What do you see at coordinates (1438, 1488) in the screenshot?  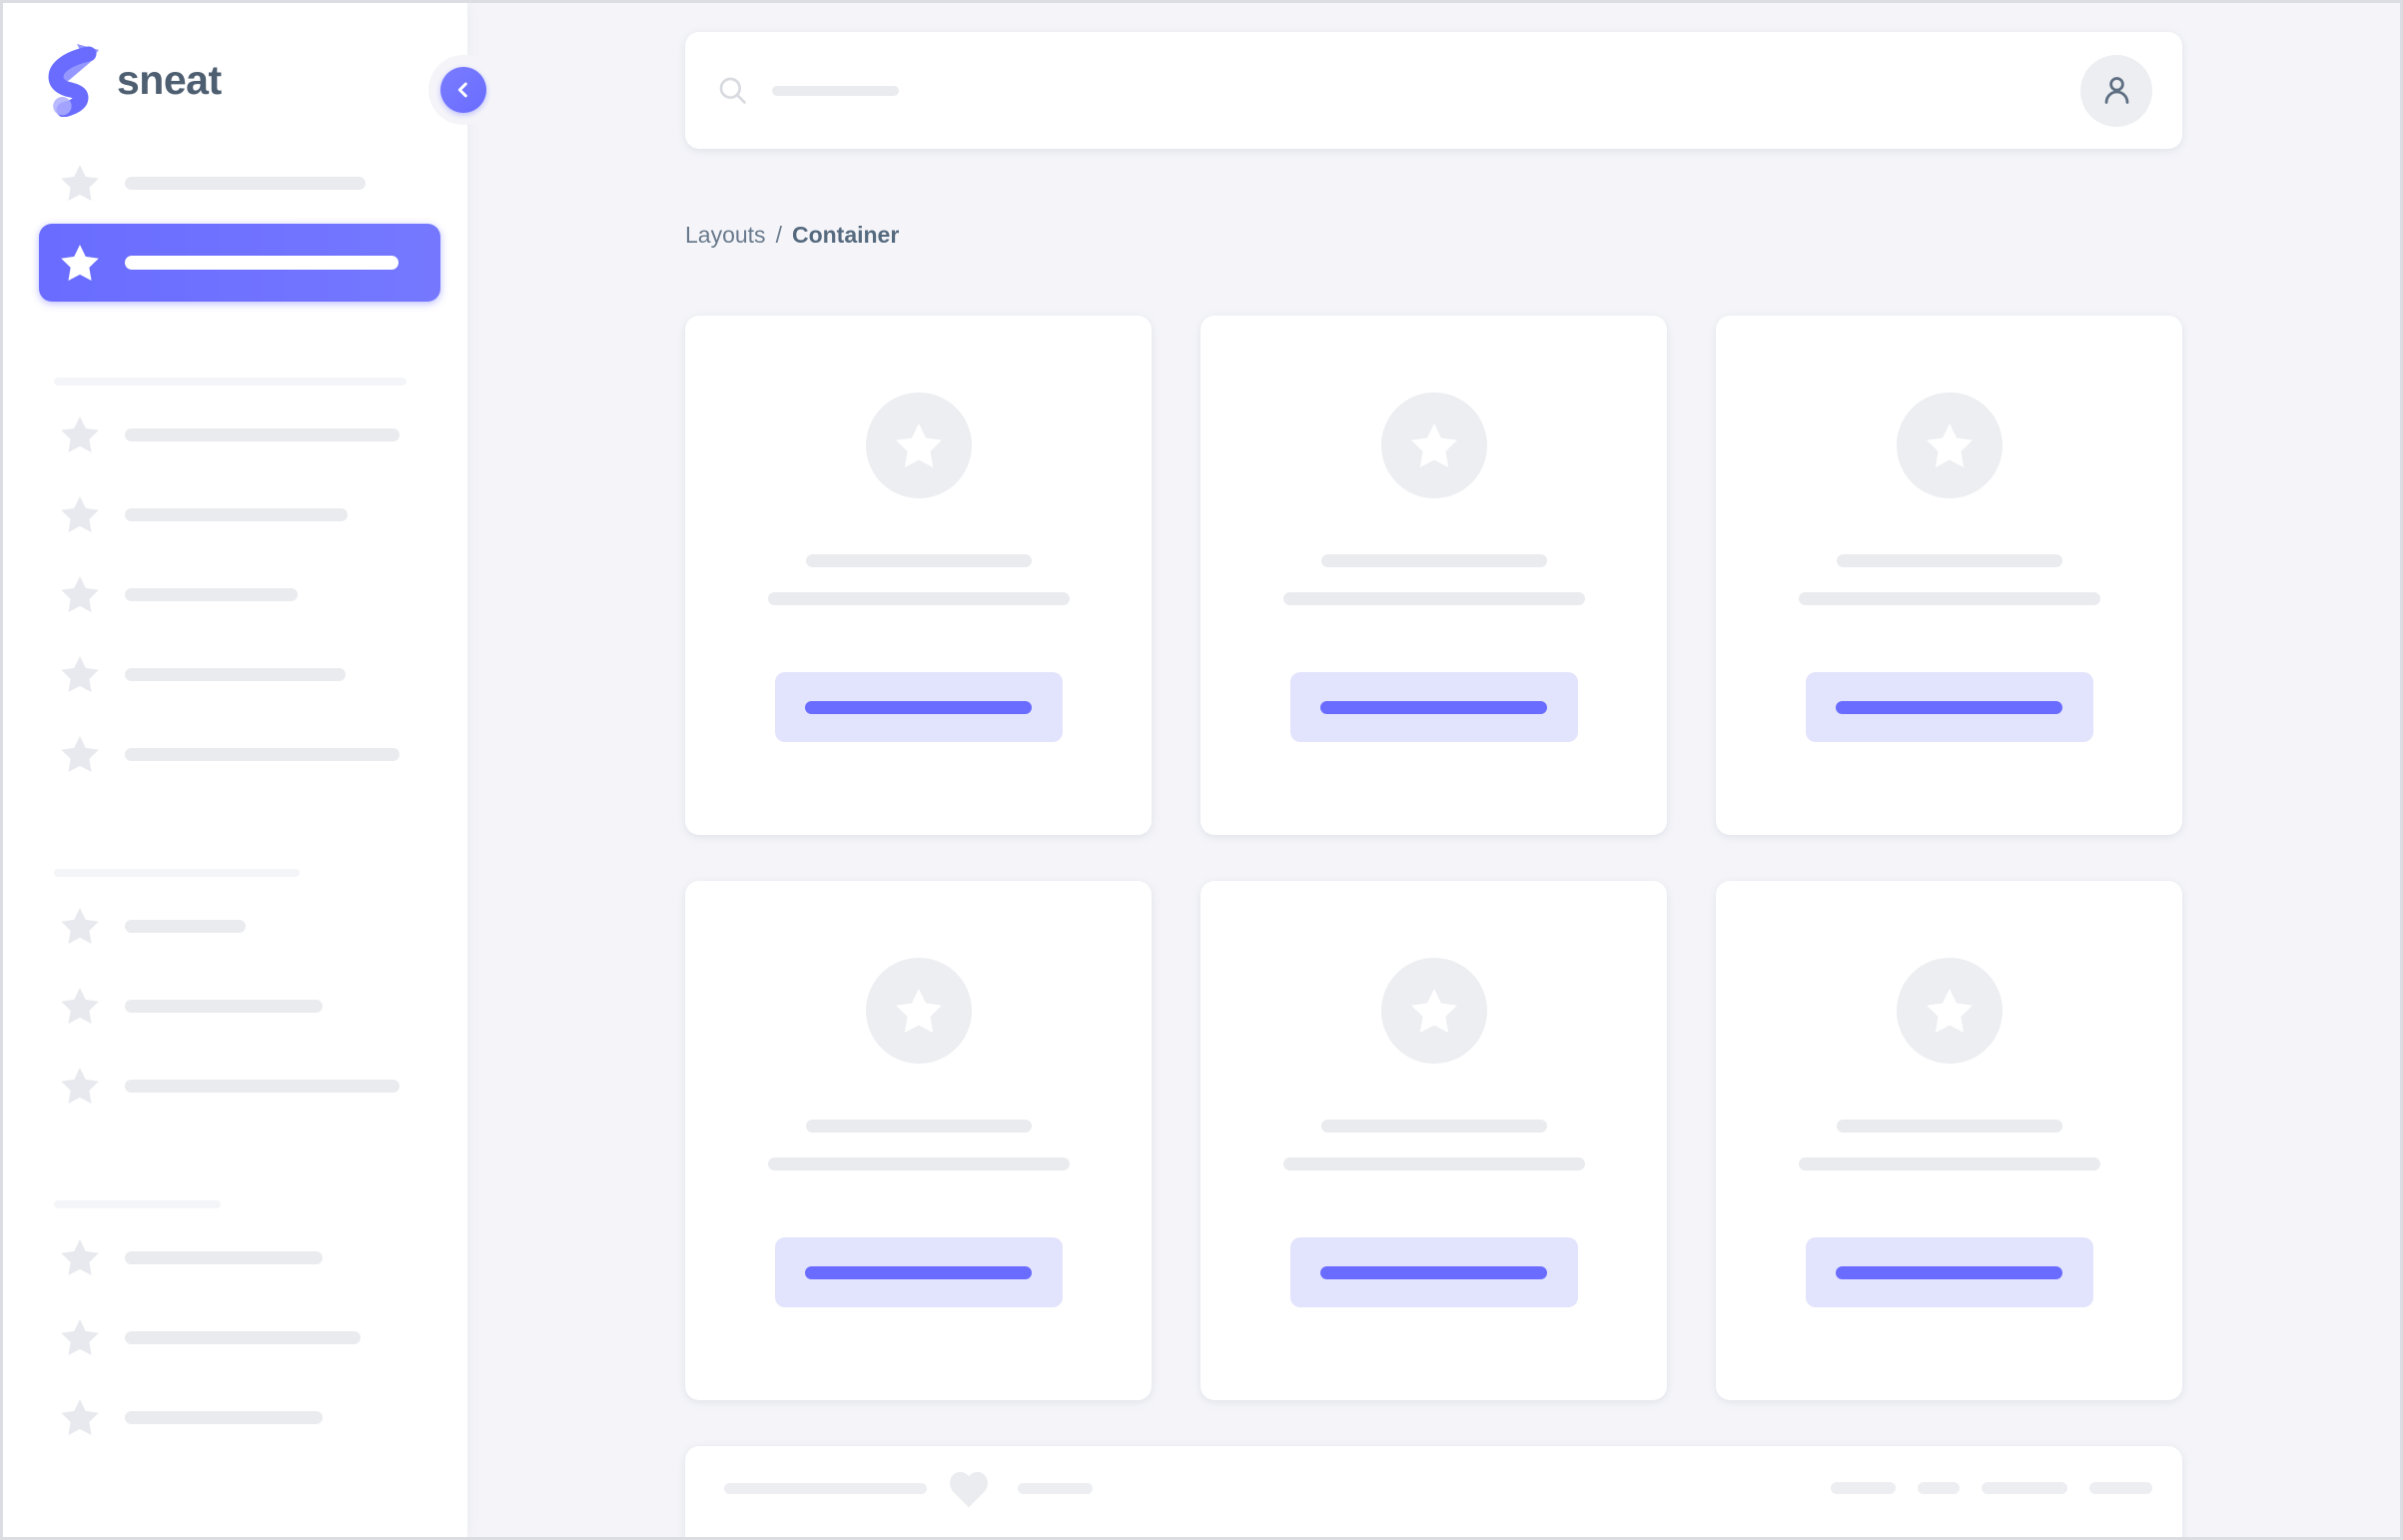 I see `bottom-card-row` at bounding box center [1438, 1488].